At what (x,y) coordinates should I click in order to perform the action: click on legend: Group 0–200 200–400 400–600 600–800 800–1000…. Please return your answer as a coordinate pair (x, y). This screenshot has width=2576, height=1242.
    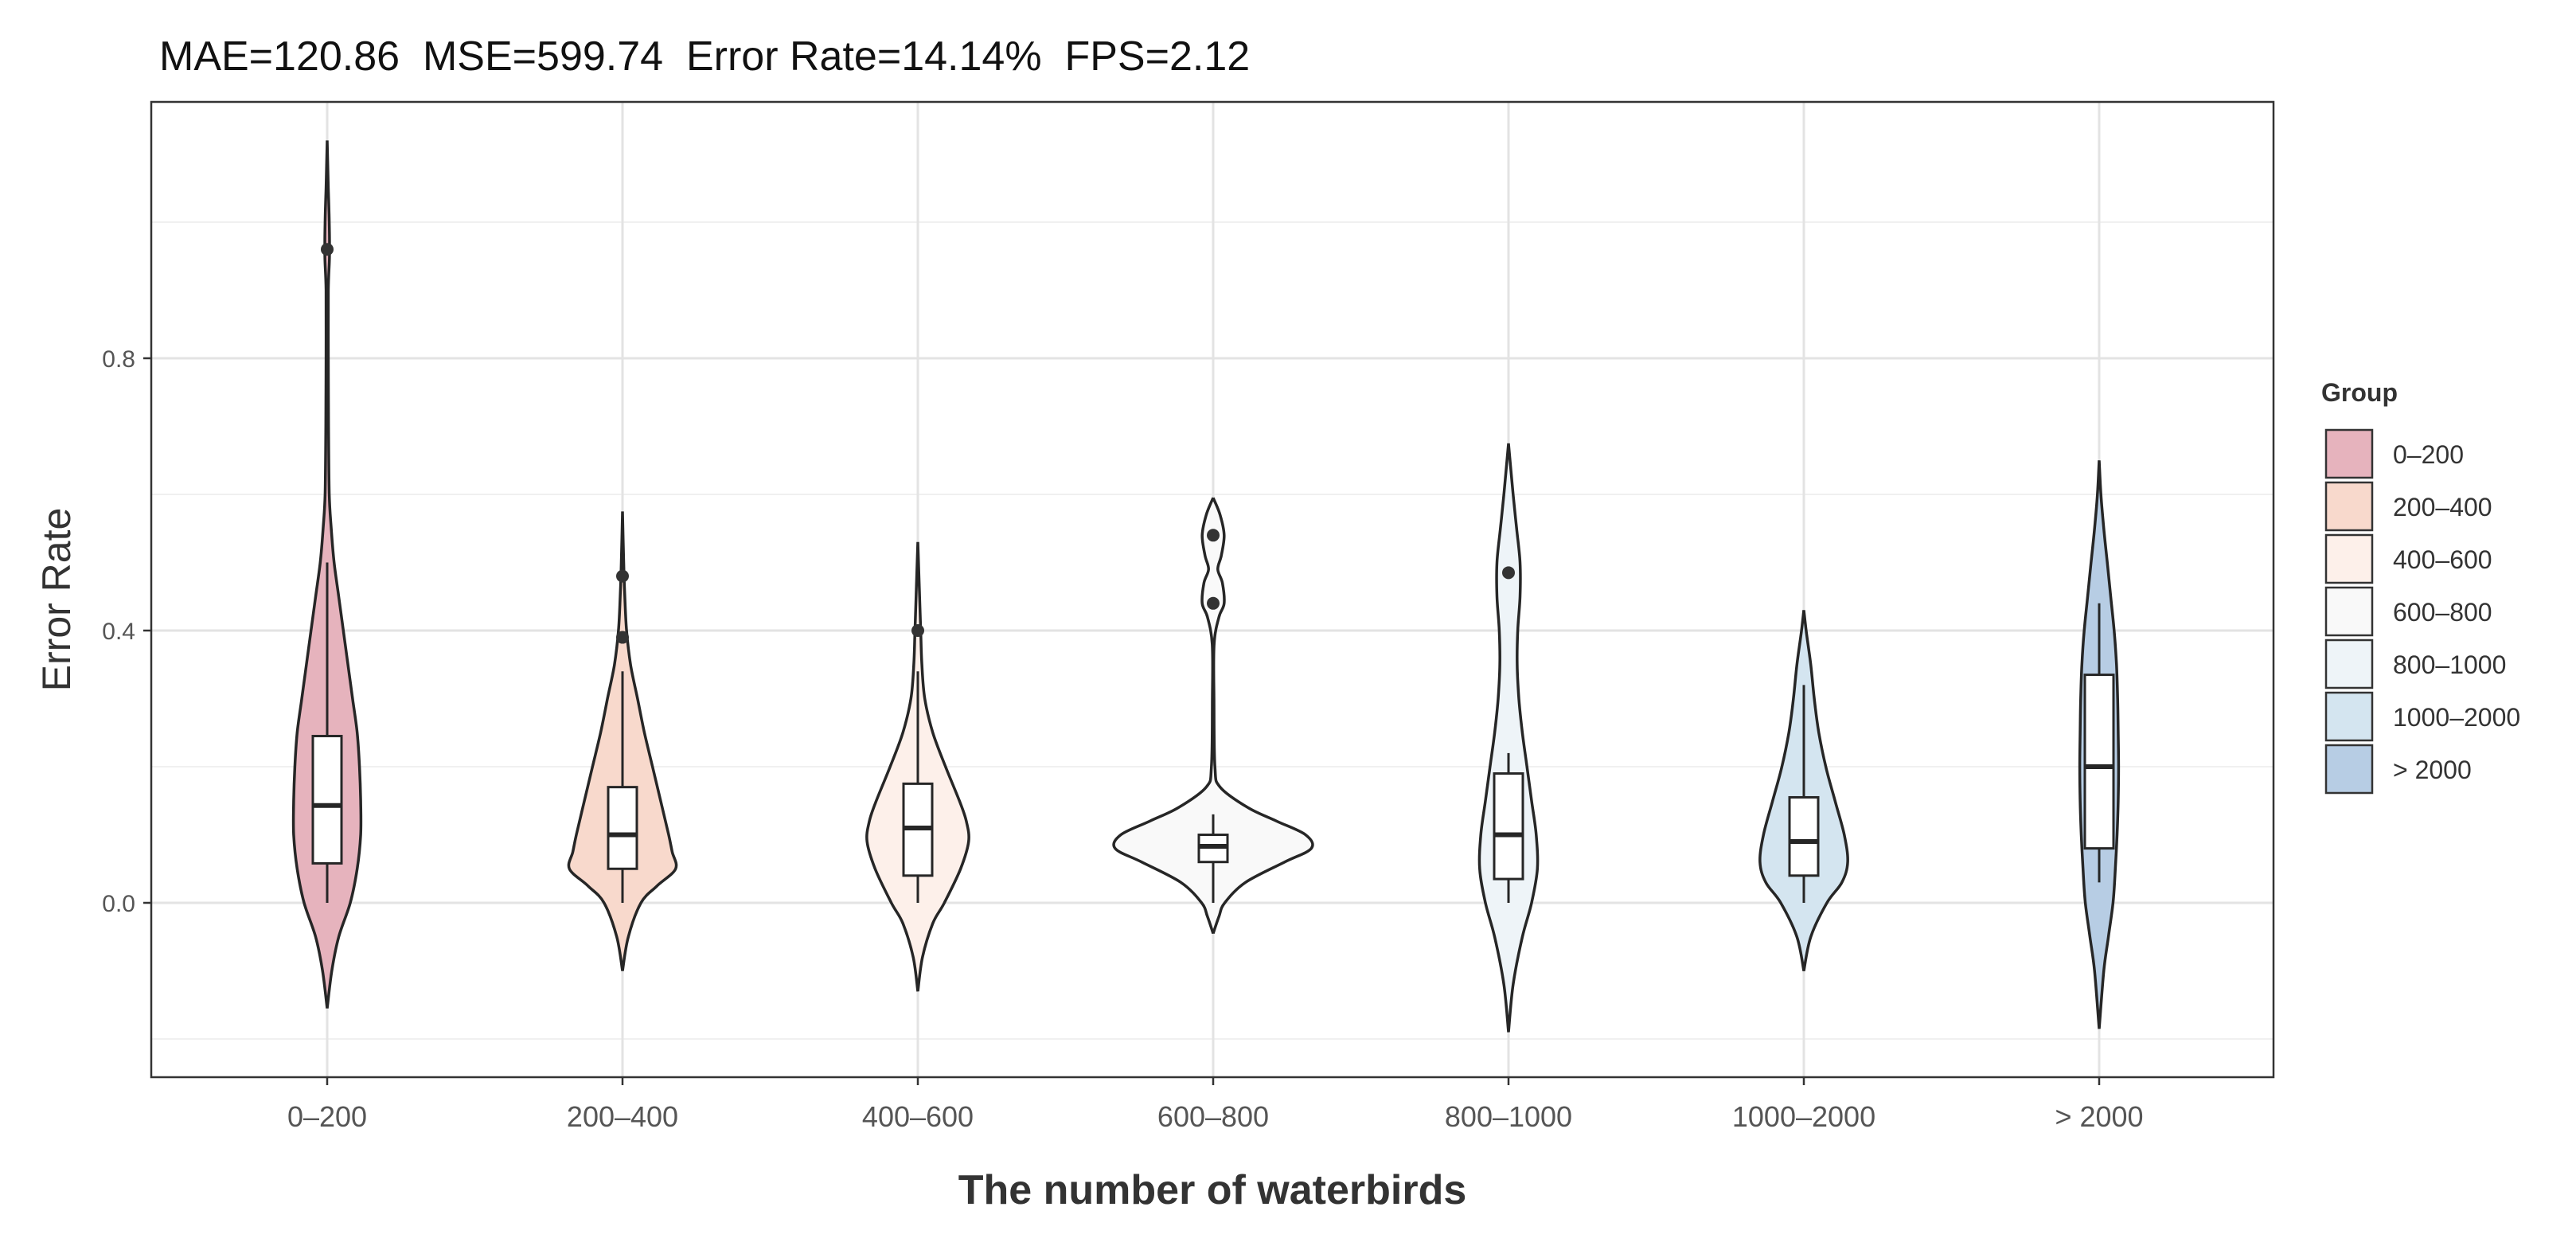
    Looking at the image, I should click on (2420, 586).